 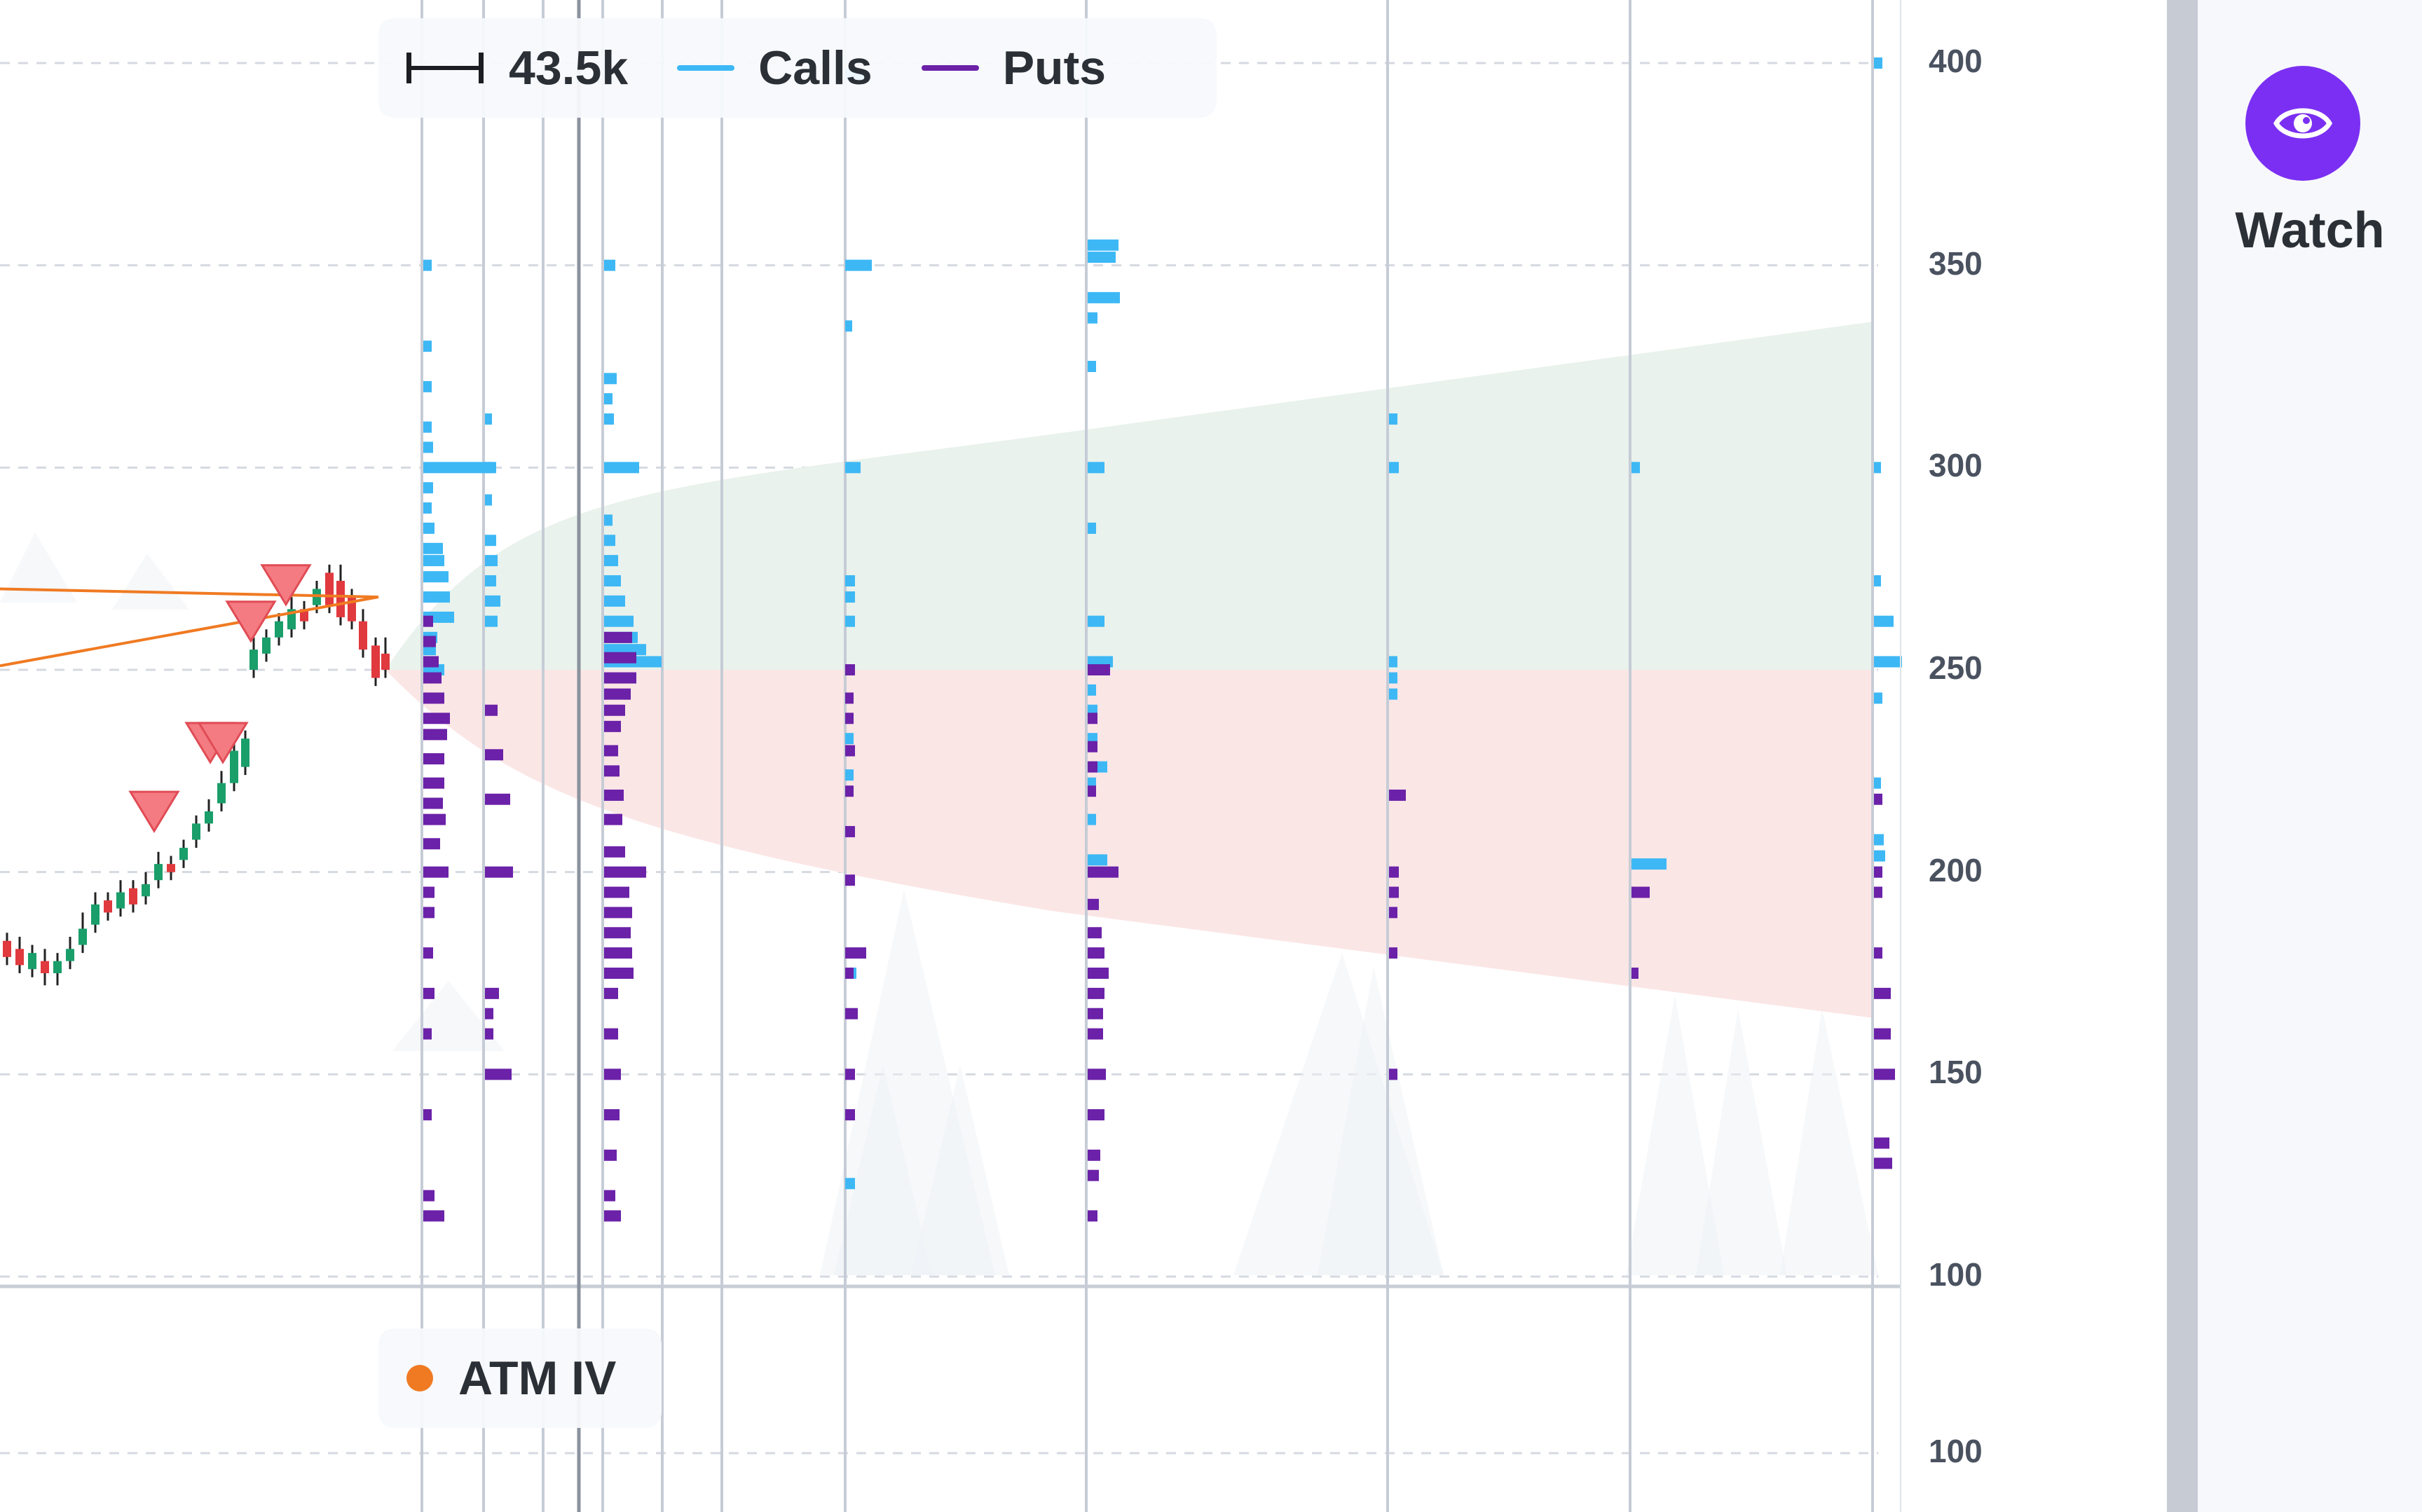 What do you see at coordinates (445, 68) in the screenshot?
I see `range-bar-icon` at bounding box center [445, 68].